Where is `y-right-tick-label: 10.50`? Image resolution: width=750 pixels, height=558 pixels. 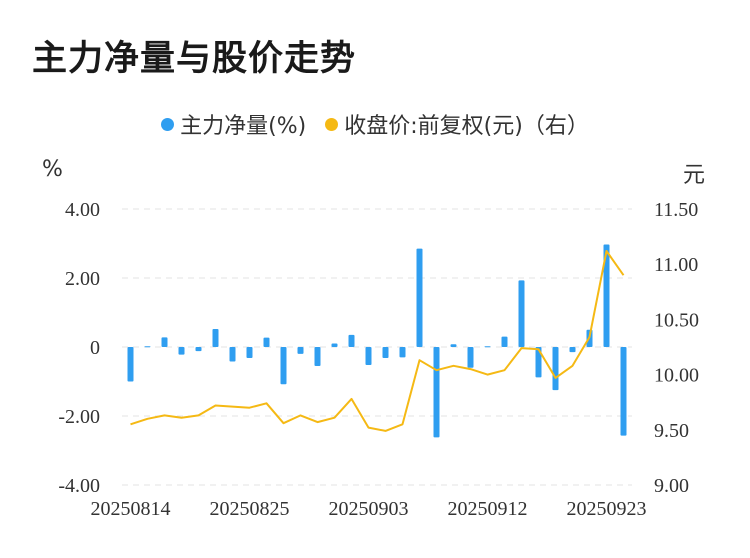
y-right-tick-label: 10.50 is located at coordinates (676, 320).